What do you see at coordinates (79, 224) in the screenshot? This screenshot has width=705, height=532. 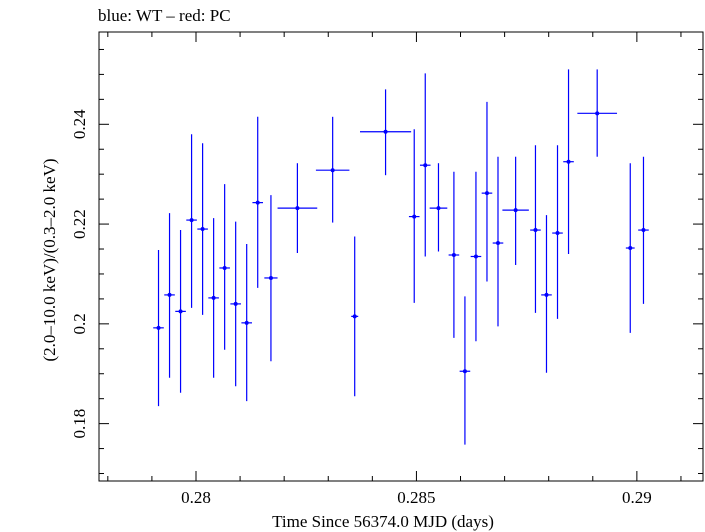 I see `y-tick-label: 0.22` at bounding box center [79, 224].